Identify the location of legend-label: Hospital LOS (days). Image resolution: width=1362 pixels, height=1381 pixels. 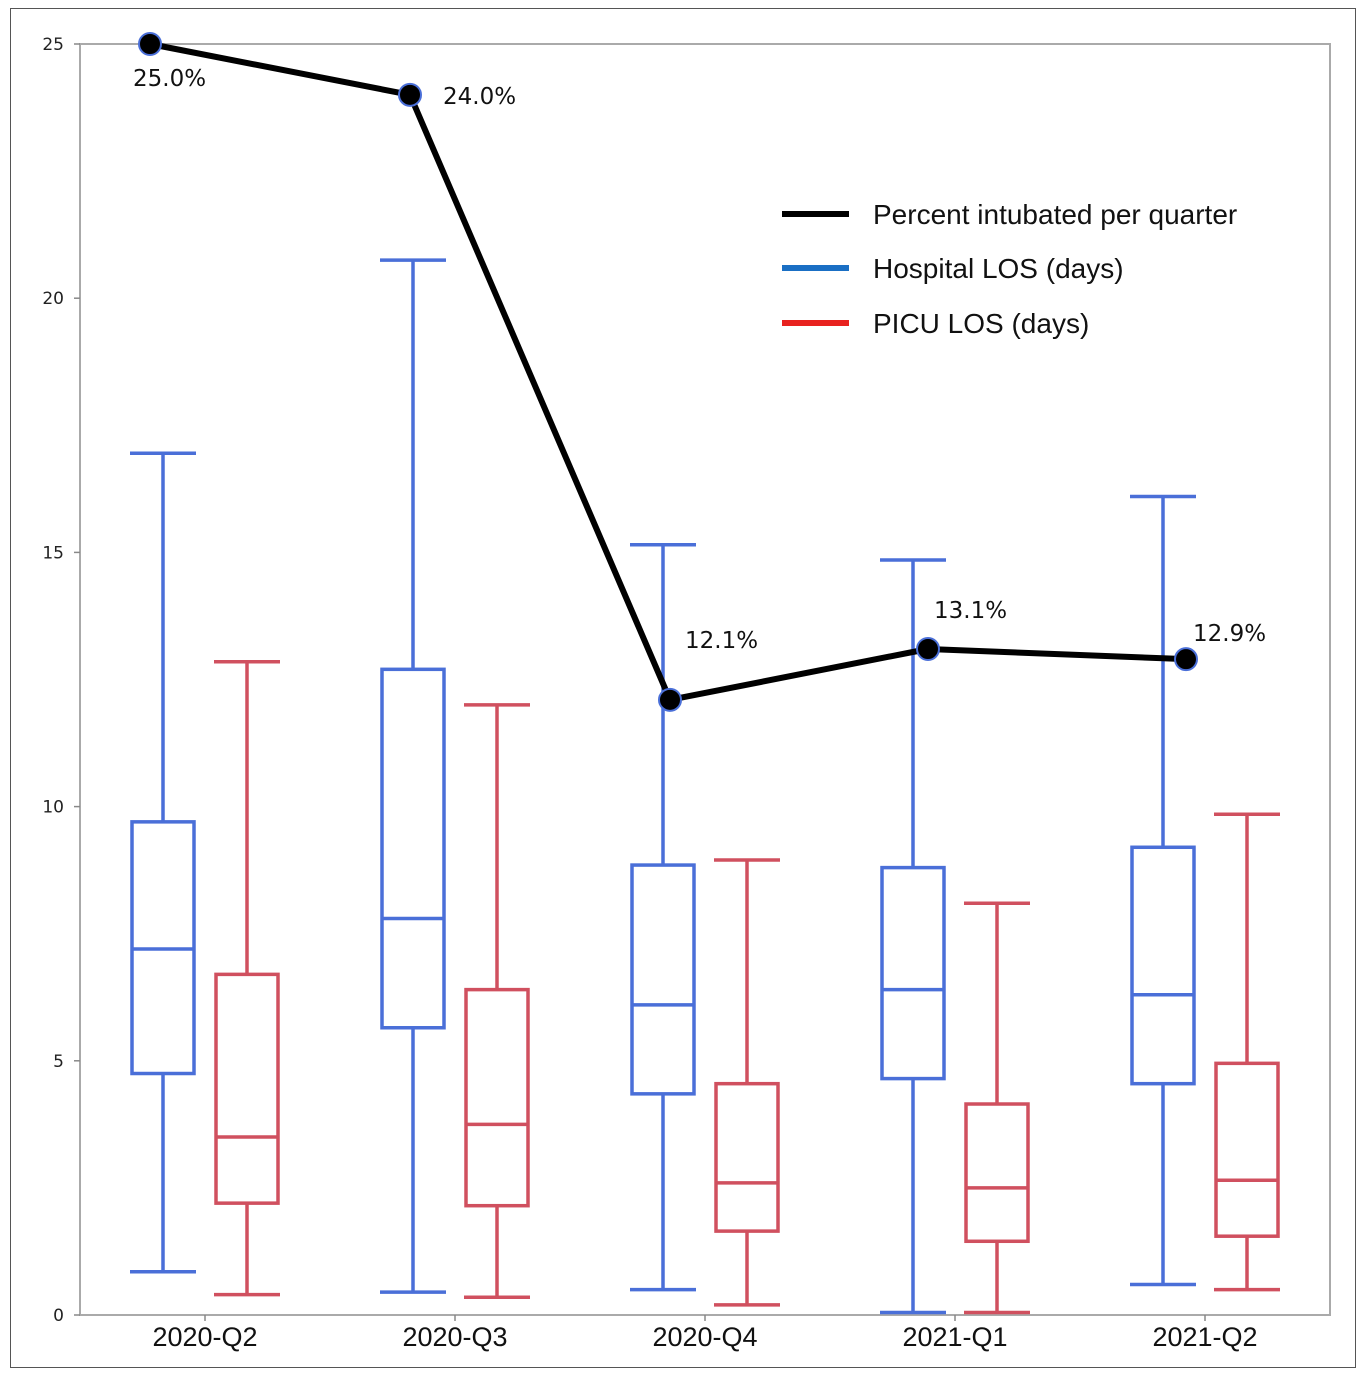
(998, 268).